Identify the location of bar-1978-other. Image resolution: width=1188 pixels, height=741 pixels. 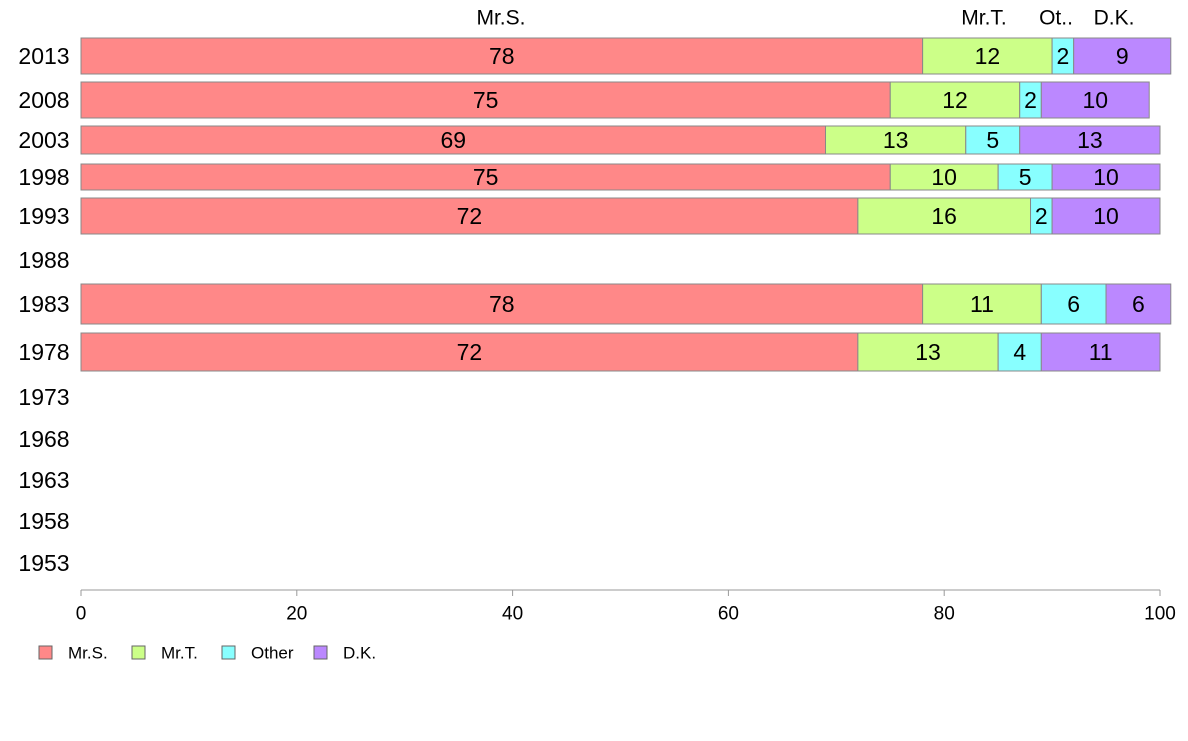
(1019, 352).